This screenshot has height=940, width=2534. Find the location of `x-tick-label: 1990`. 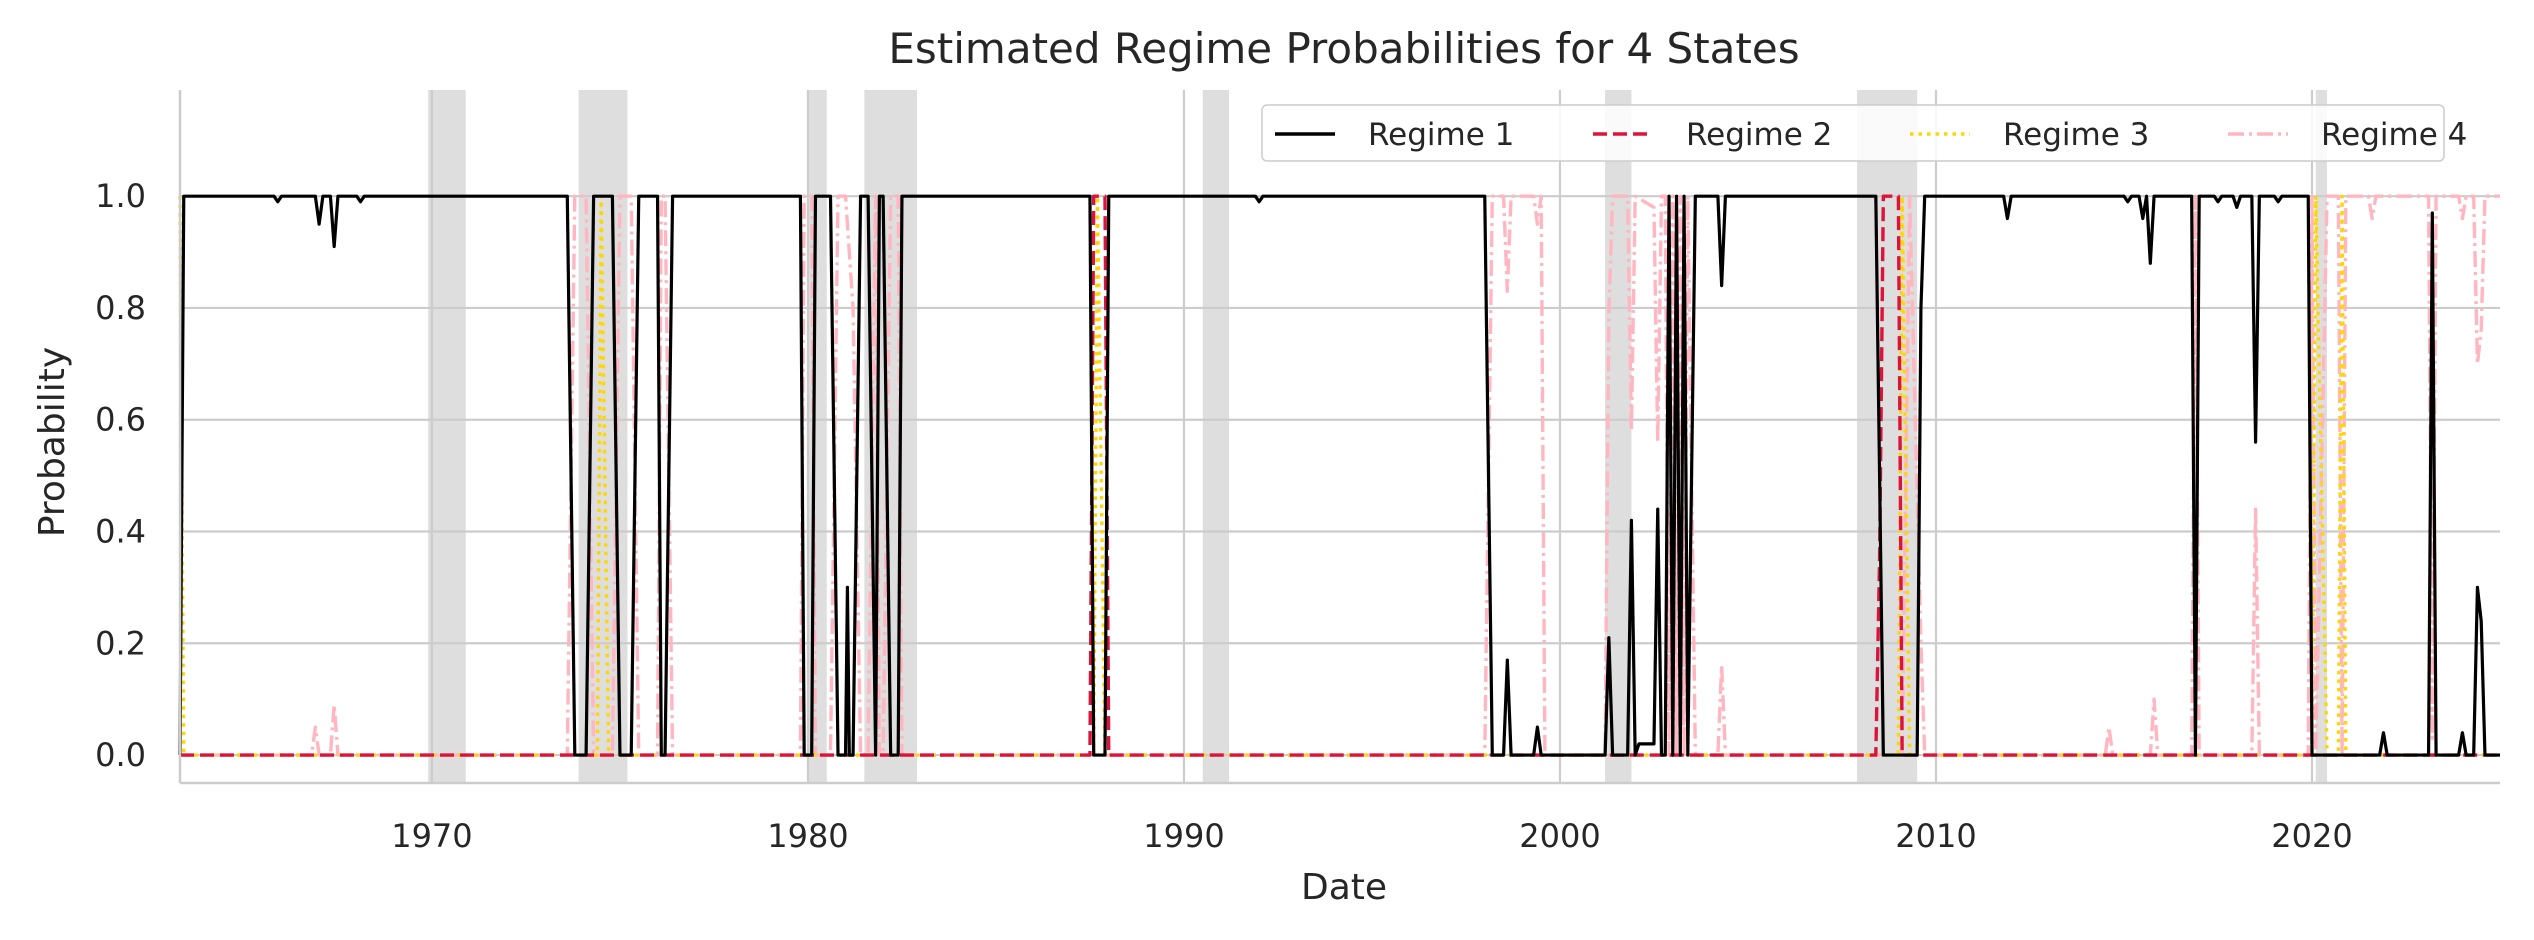

x-tick-label: 1990 is located at coordinates (1183, 836).